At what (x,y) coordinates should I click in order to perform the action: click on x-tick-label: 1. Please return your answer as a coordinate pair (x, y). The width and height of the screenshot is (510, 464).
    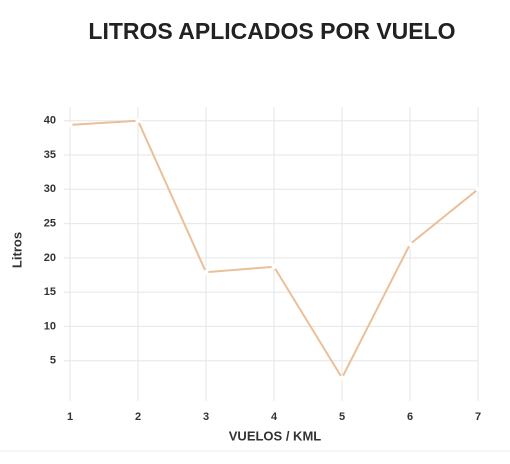
    Looking at the image, I should click on (70, 417).